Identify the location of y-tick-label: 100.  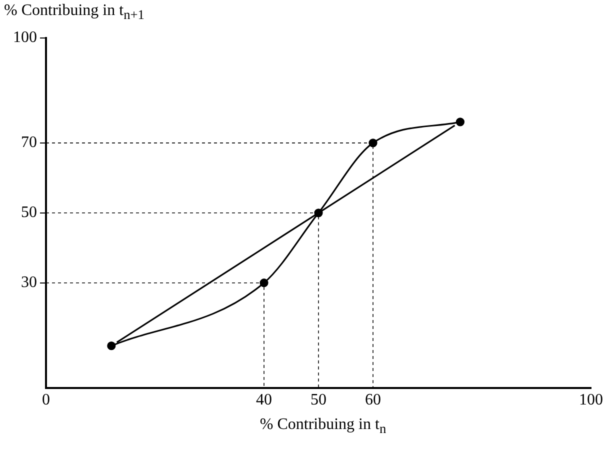
(25, 37).